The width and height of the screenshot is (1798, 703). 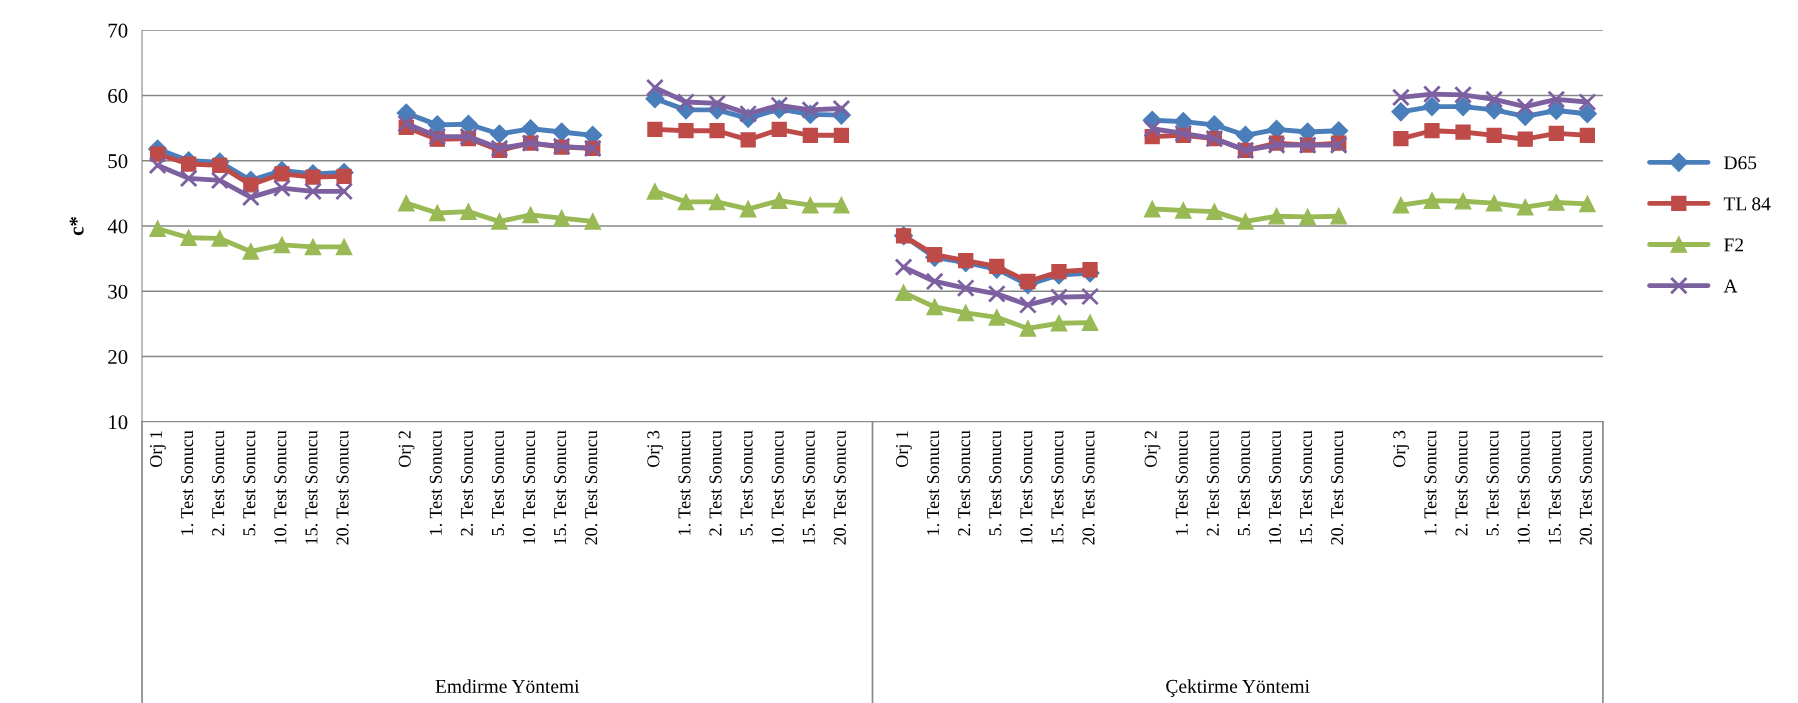 I want to click on text: Çektirme Yöntemi, so click(x=1238, y=688).